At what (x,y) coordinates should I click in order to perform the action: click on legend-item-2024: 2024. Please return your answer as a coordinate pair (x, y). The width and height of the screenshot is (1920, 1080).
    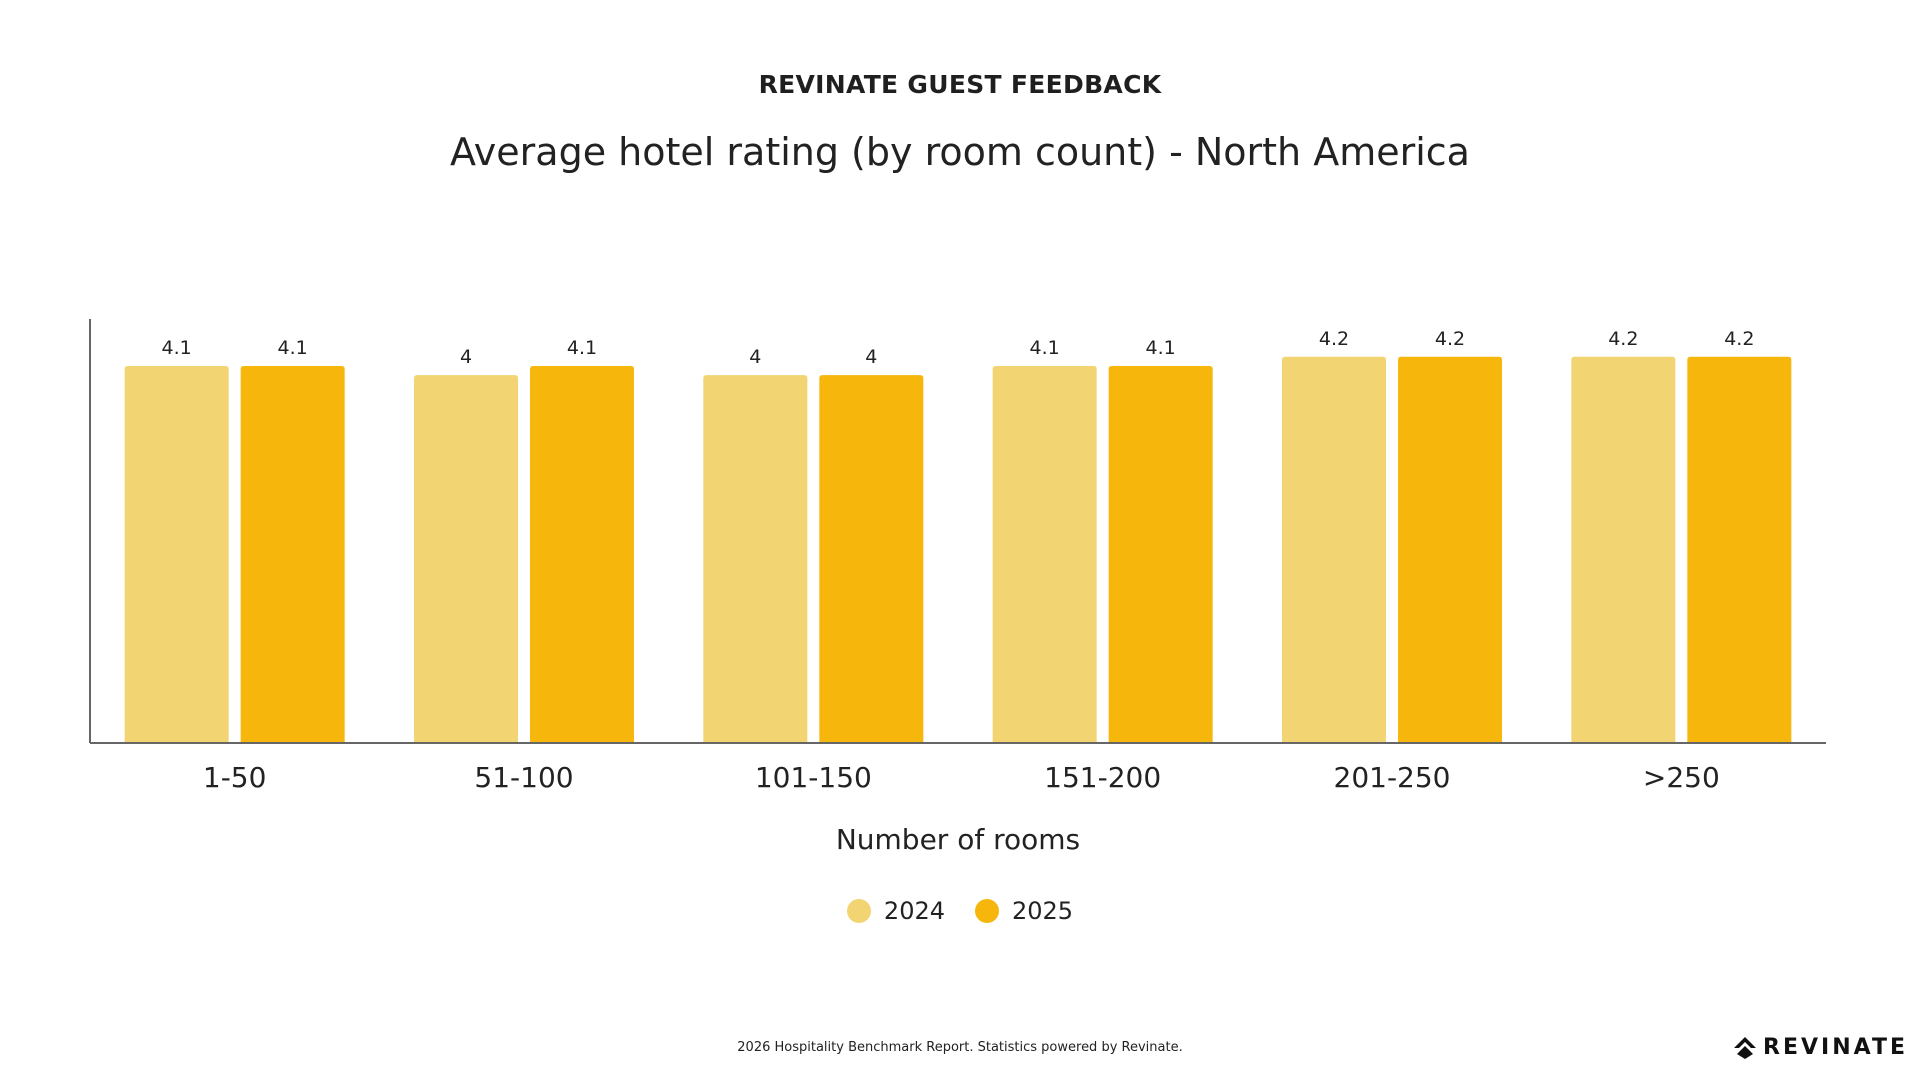
    Looking at the image, I should click on (895, 911).